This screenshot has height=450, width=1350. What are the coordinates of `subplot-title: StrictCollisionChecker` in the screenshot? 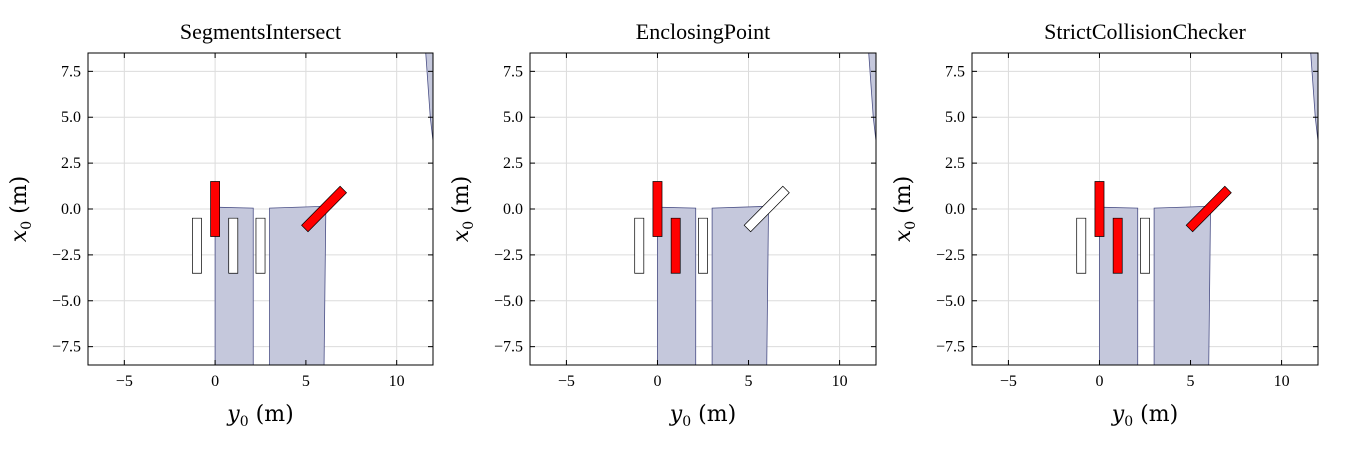 It's located at (1145, 31).